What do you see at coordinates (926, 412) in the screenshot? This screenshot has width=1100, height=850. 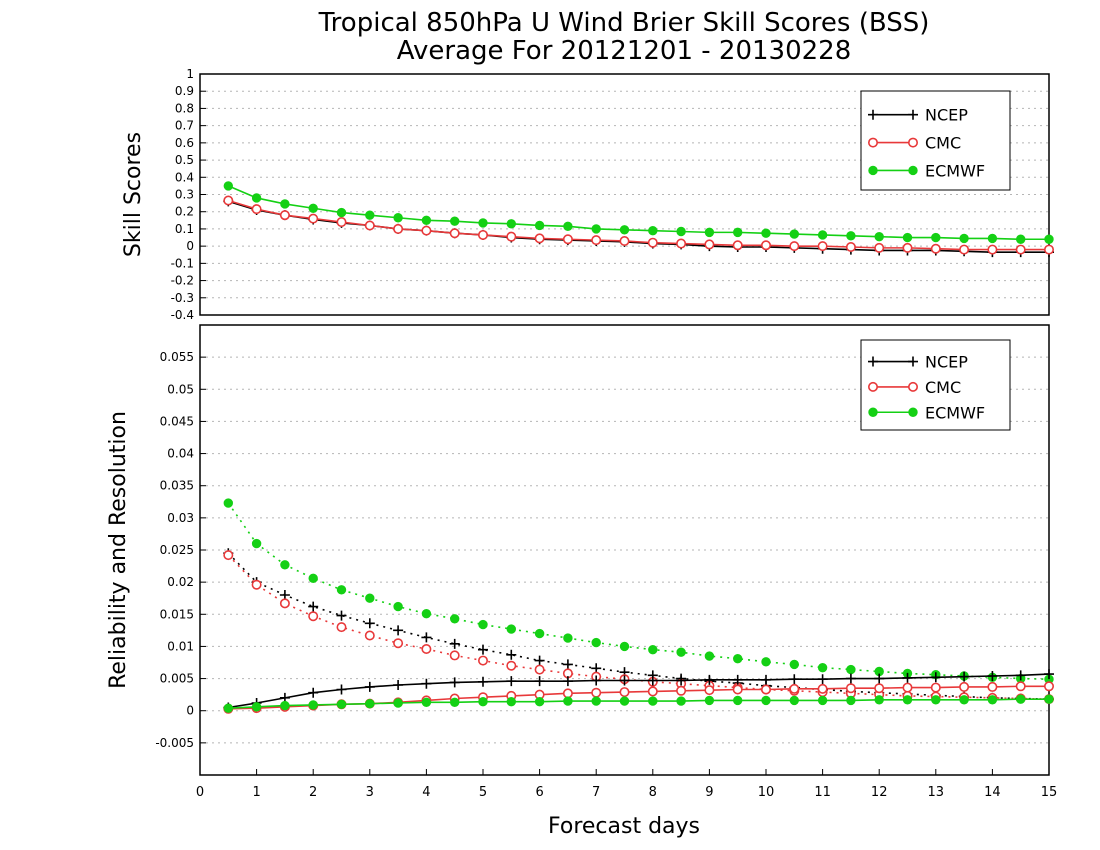 I see `legend-item-ecmwf: ECMWF` at bounding box center [926, 412].